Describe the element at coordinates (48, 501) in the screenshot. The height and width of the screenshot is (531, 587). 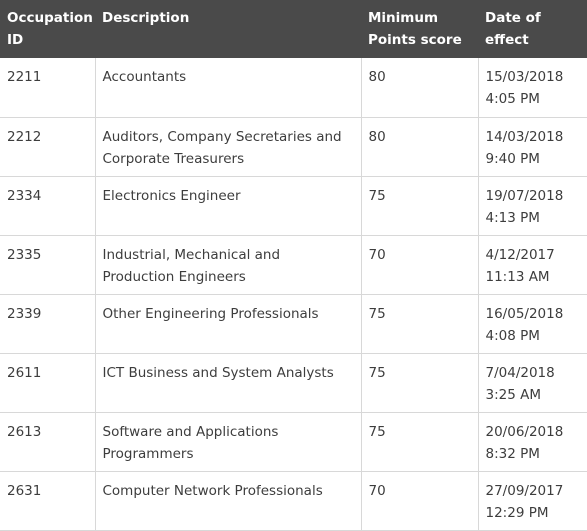
I see `occupation-id-cell: 2631` at that location.